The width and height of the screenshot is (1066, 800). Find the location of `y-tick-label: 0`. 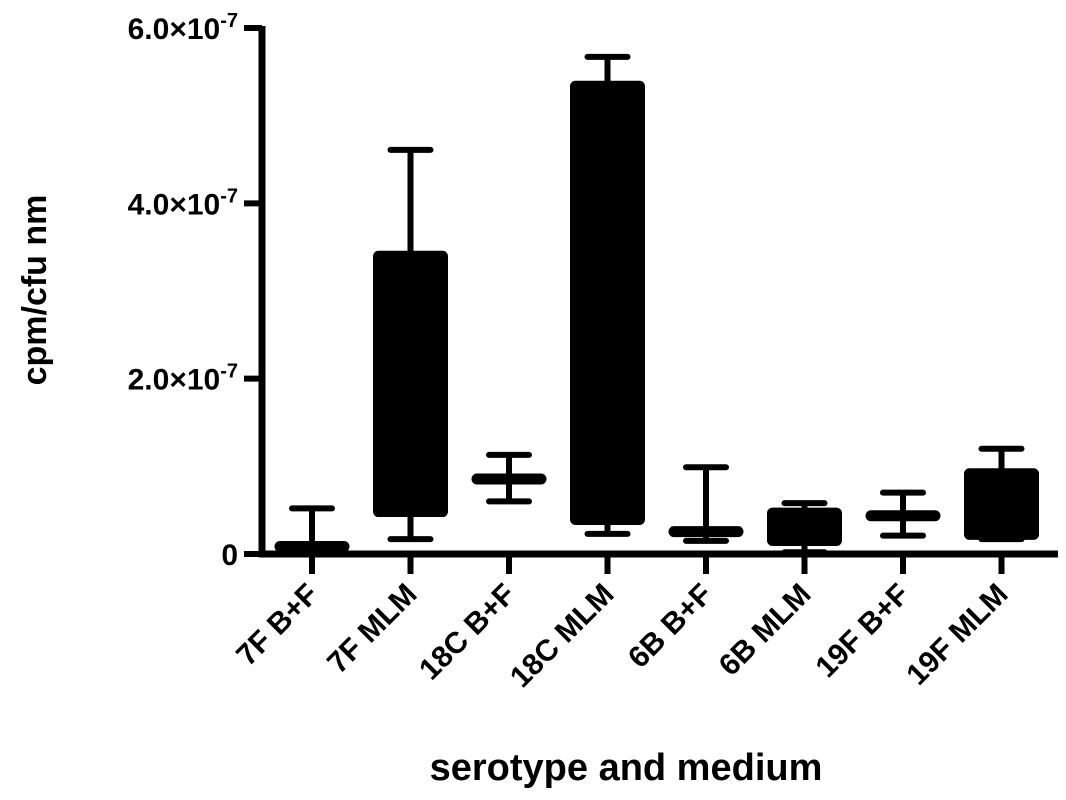

y-tick-label: 0 is located at coordinates (229, 555).